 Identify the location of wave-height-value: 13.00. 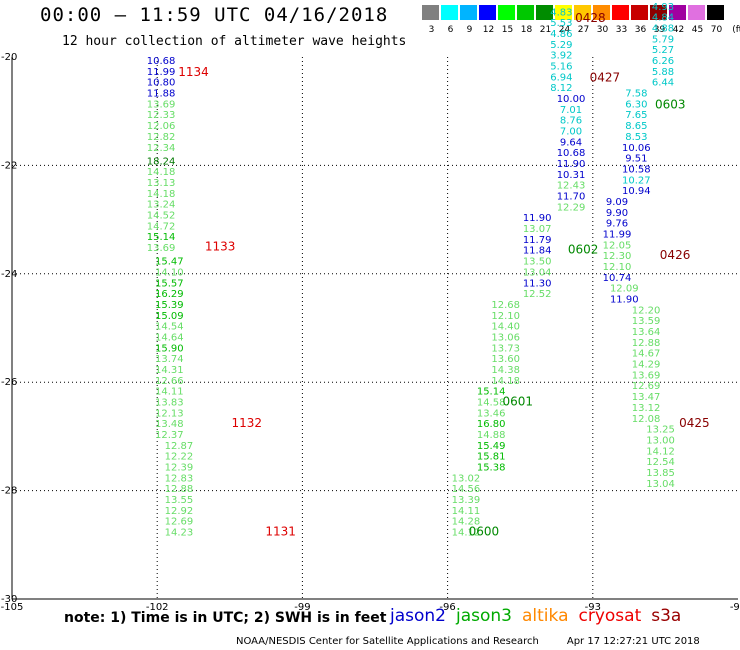
(660, 440).